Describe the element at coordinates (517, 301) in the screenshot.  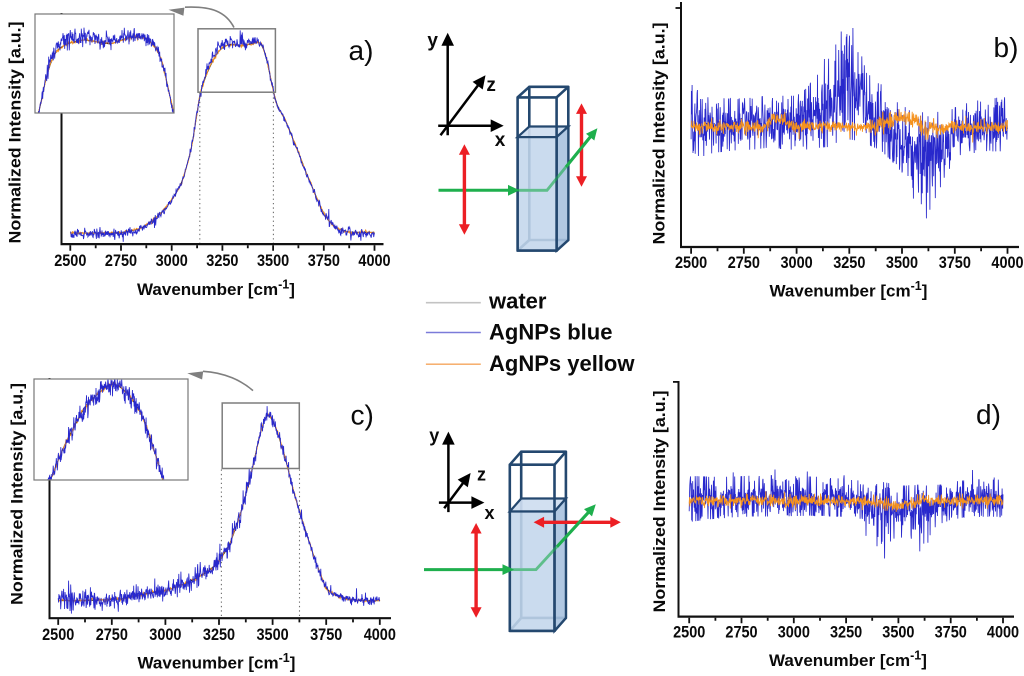
I see `svg-text: water` at that location.